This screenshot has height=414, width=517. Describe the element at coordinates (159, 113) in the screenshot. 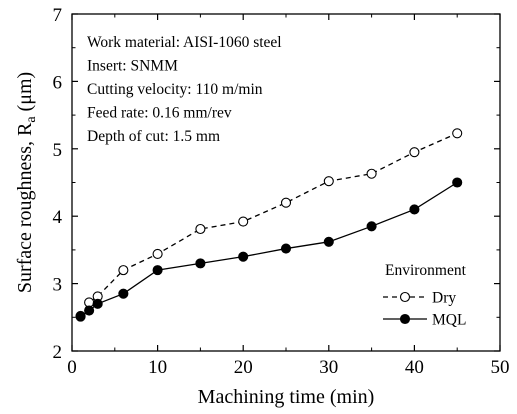

I see `annotation-line: Feed rate: 0.16 mm/rev` at that location.